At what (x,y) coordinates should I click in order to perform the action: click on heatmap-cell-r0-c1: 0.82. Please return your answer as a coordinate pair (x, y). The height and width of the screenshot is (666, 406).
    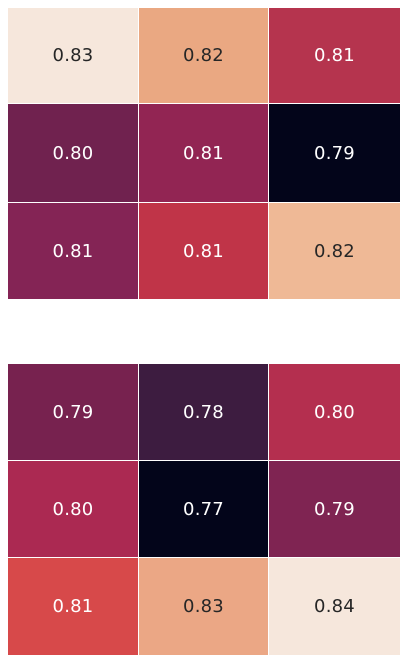
    Looking at the image, I should click on (203, 55).